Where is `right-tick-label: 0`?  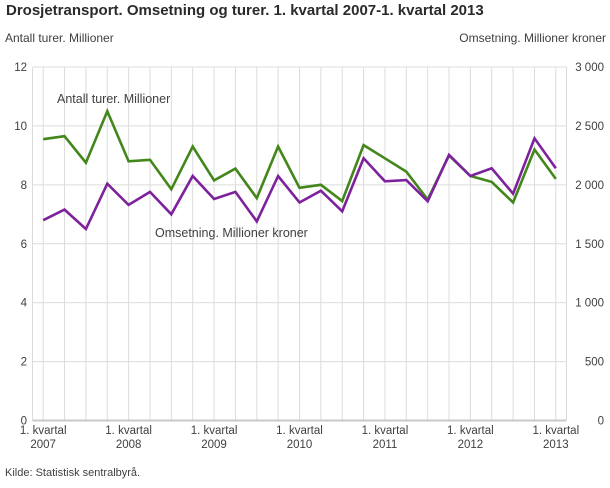
right-tick-label: 0 is located at coordinates (601, 422).